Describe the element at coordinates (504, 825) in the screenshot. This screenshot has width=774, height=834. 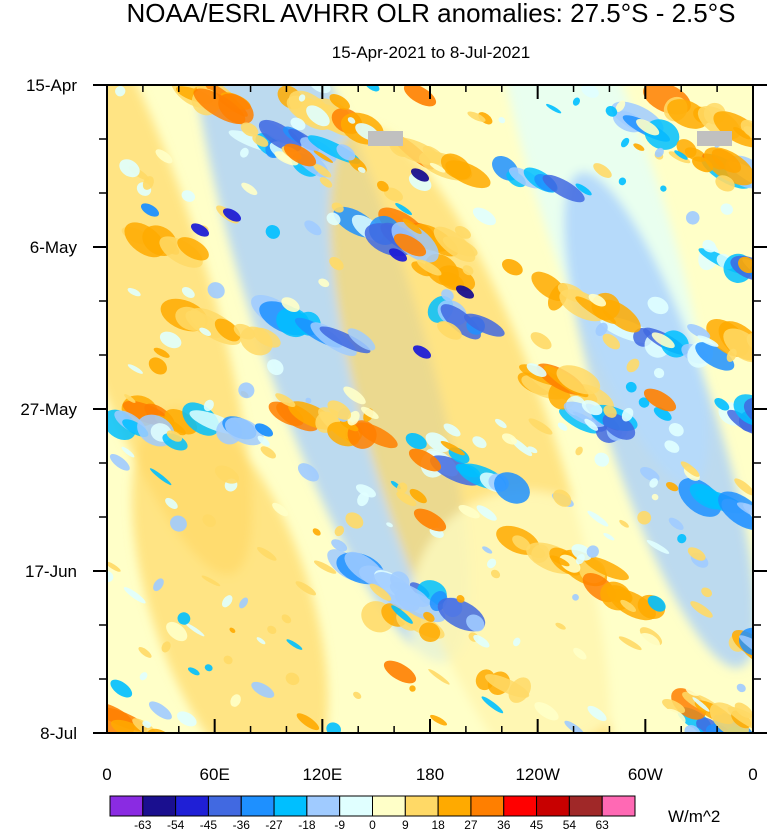
I see `colorbar-tick-label: 36` at that location.